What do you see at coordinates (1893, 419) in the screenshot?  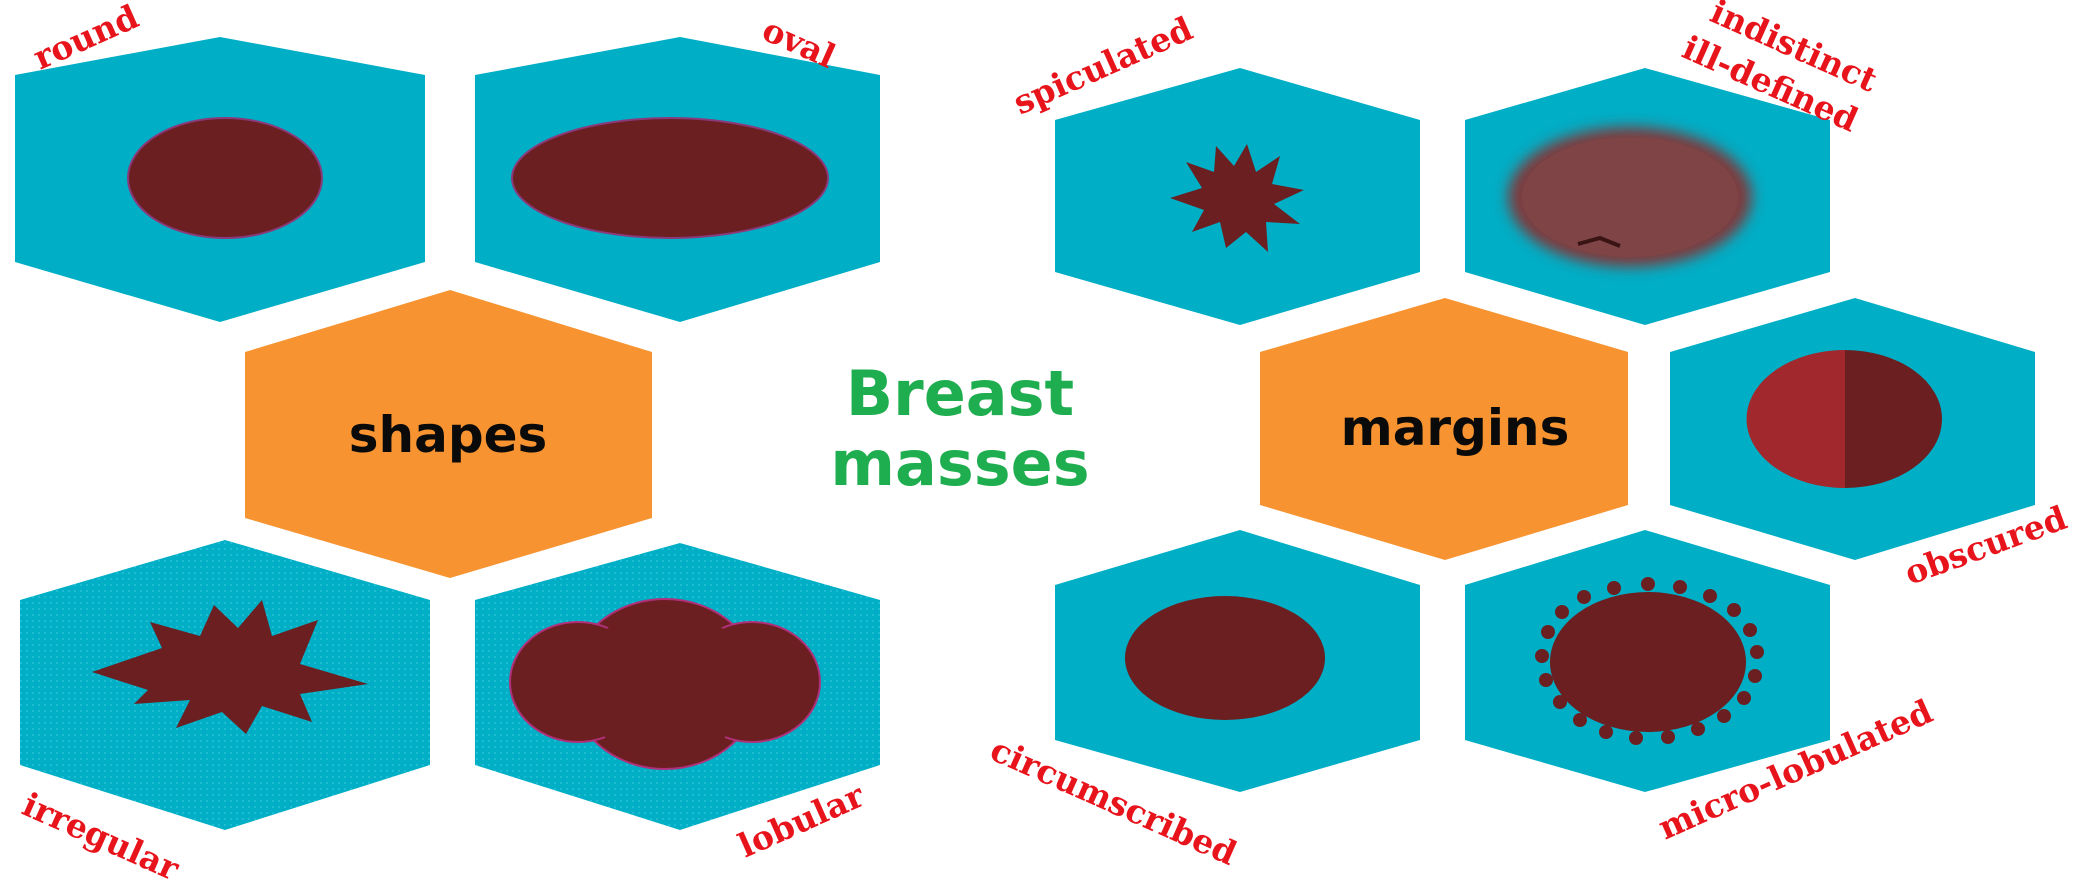 I see `obscured-mass-right` at bounding box center [1893, 419].